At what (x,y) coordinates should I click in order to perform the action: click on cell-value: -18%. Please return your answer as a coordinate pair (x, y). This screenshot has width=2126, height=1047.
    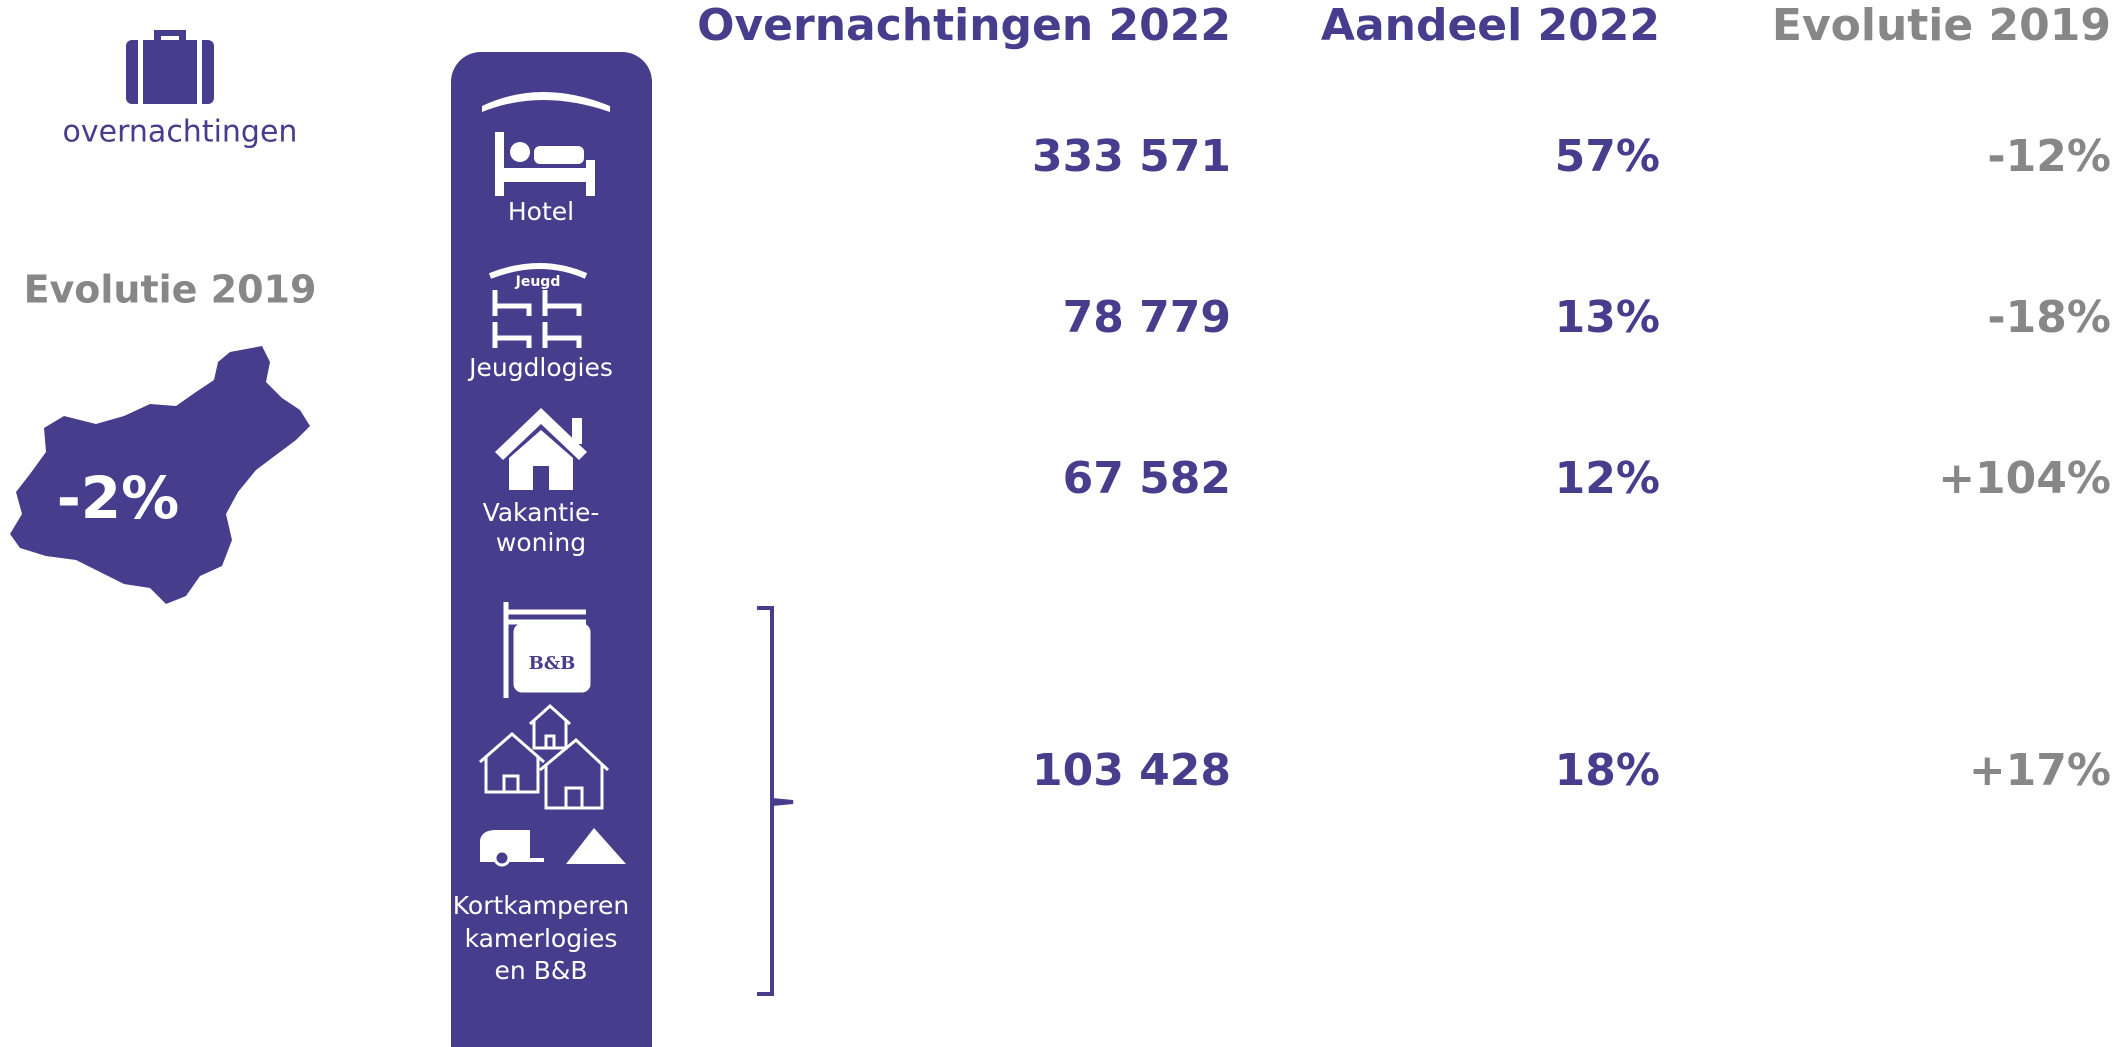
    Looking at the image, I should click on (2049, 317).